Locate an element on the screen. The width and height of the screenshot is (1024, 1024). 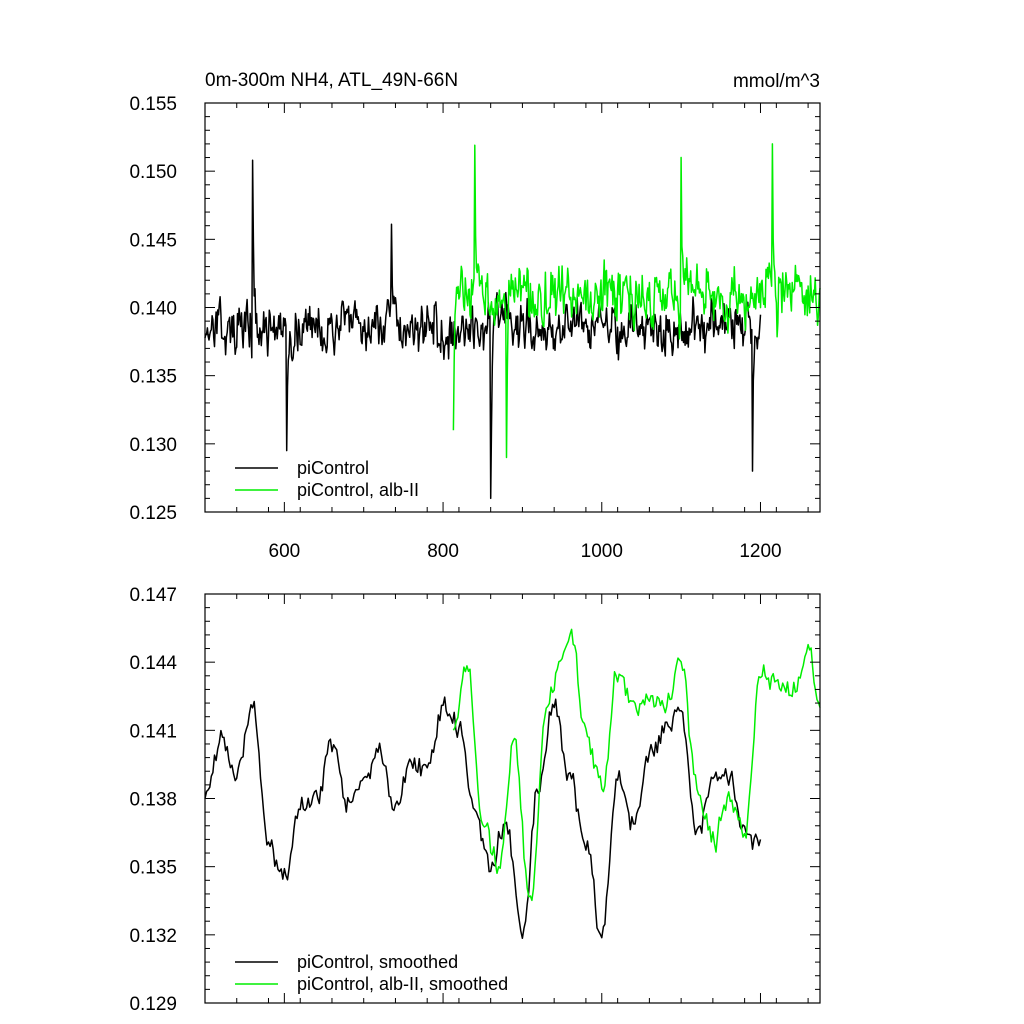
legend-label-picontrol: piControl is located at coordinates (333, 468).